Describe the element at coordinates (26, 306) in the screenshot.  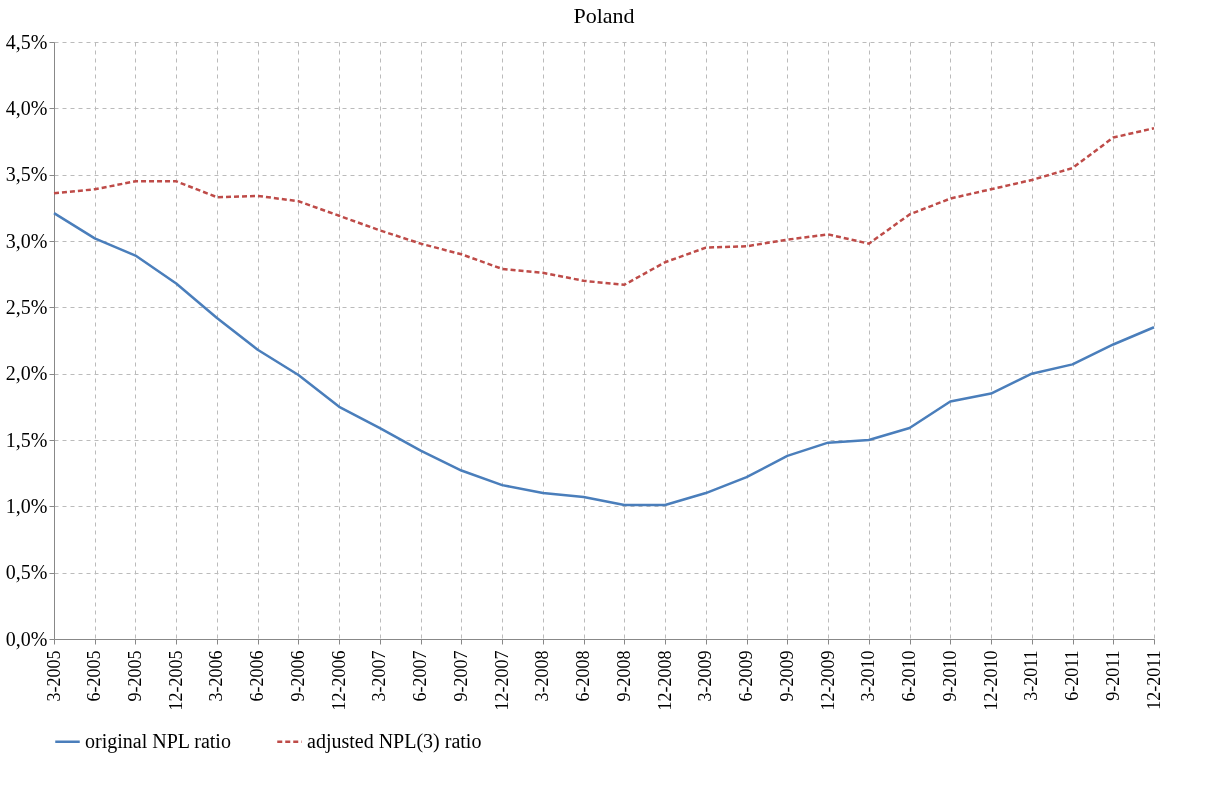
I see `y-tick-label: 2,5%` at that location.